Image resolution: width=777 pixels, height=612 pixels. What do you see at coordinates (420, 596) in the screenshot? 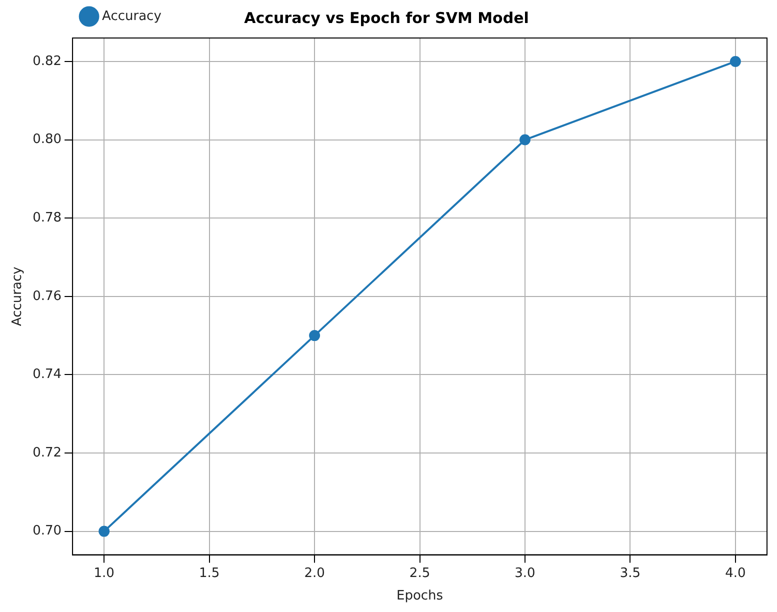
I see `x-axis-title: Epochs` at bounding box center [420, 596].